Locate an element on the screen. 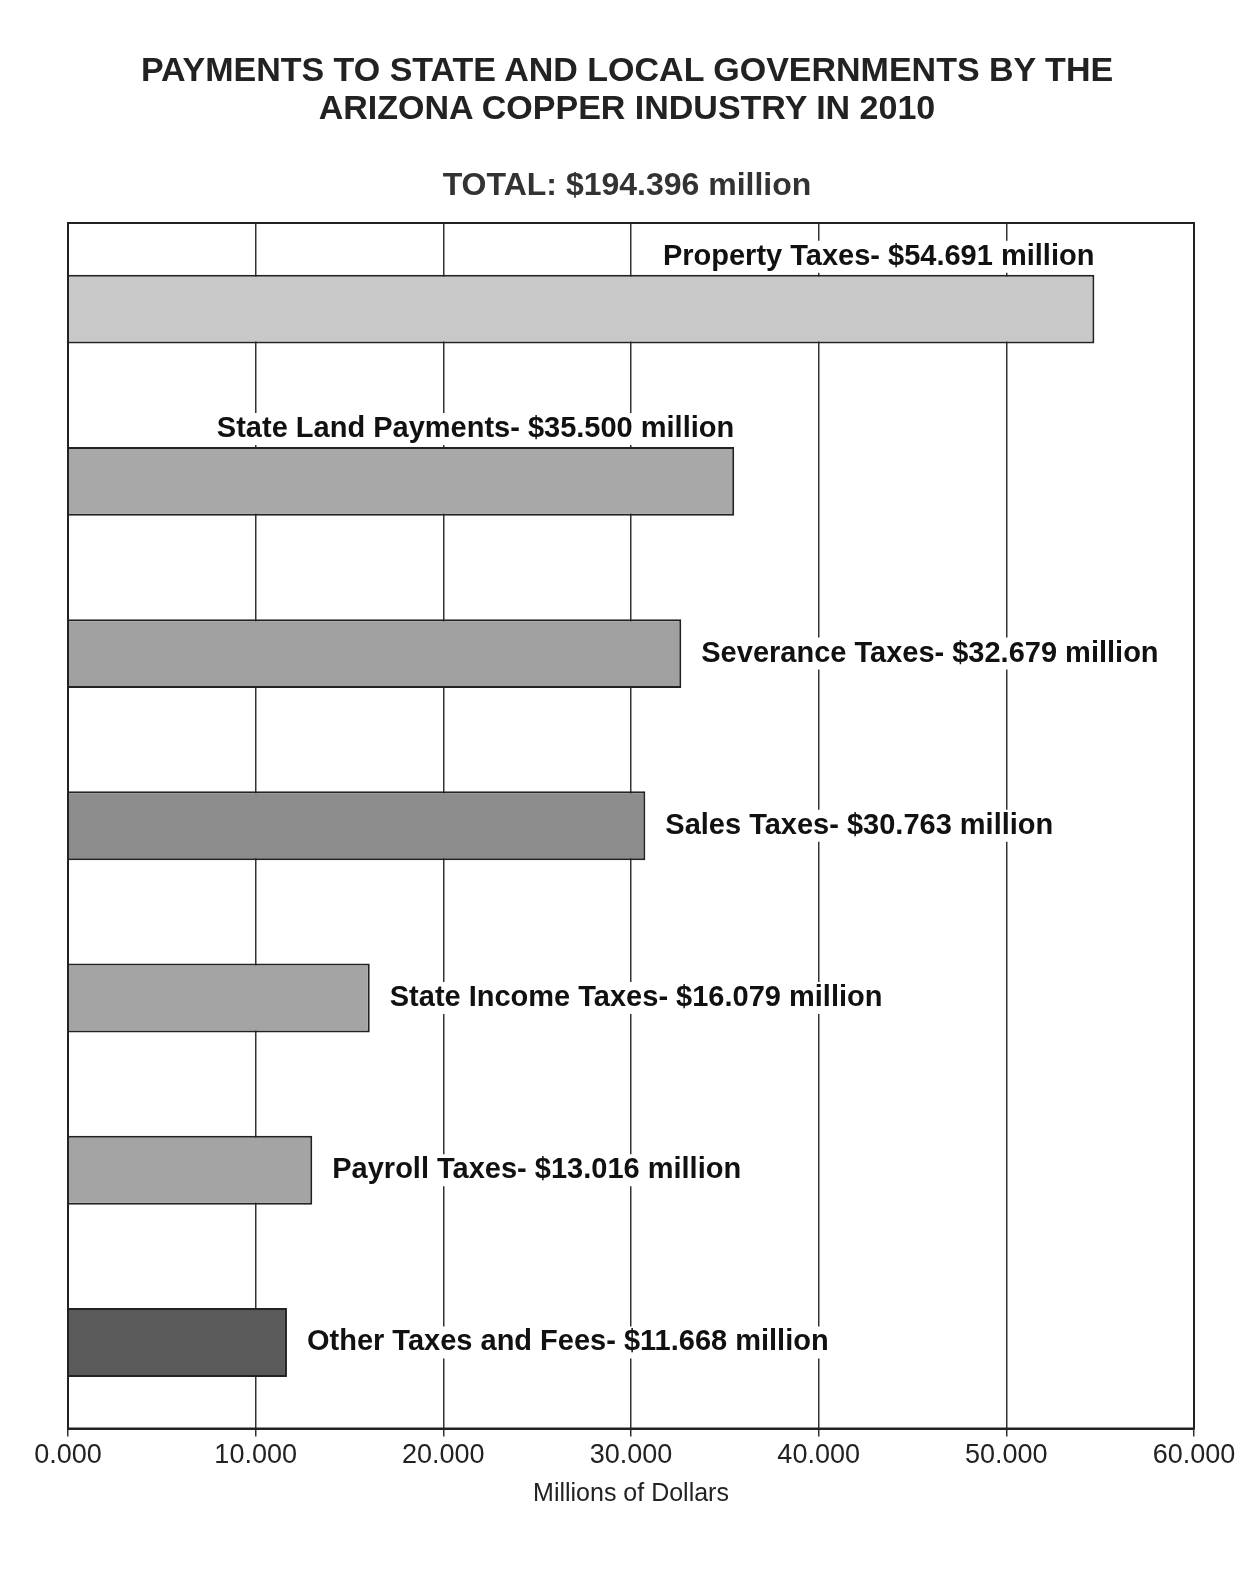  x-tick-label: 60.000 is located at coordinates (1194, 1454).